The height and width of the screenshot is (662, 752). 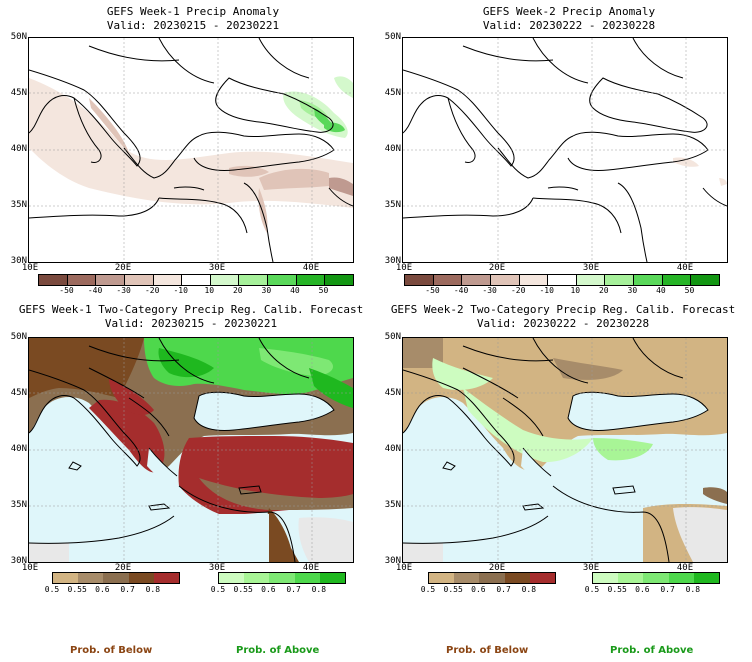 What do you see at coordinates (295, 290) in the screenshot?
I see `anomaly-colorbar-label: 40` at bounding box center [295, 290].